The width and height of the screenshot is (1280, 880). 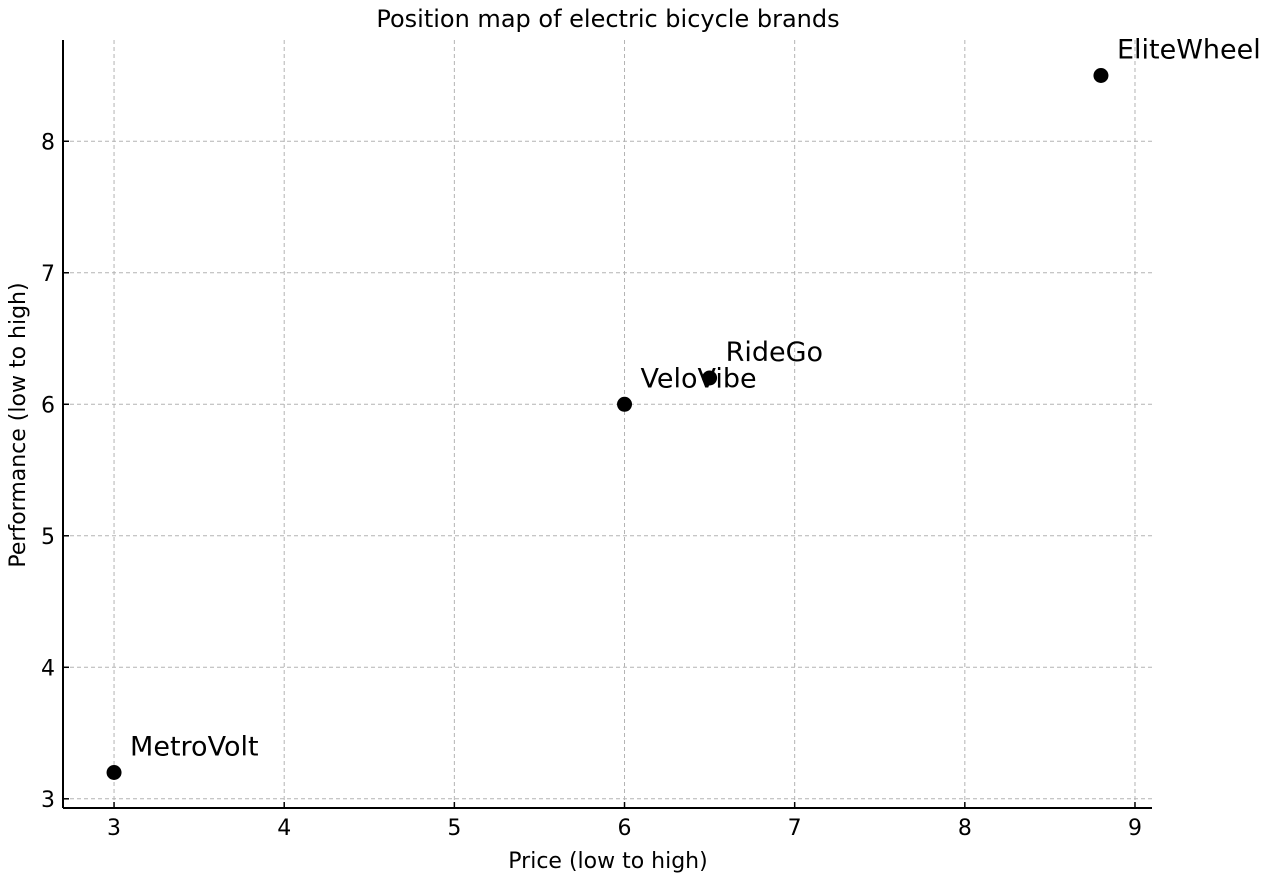 I want to click on y-axis-title: Performance (low to high), so click(x=18, y=424).